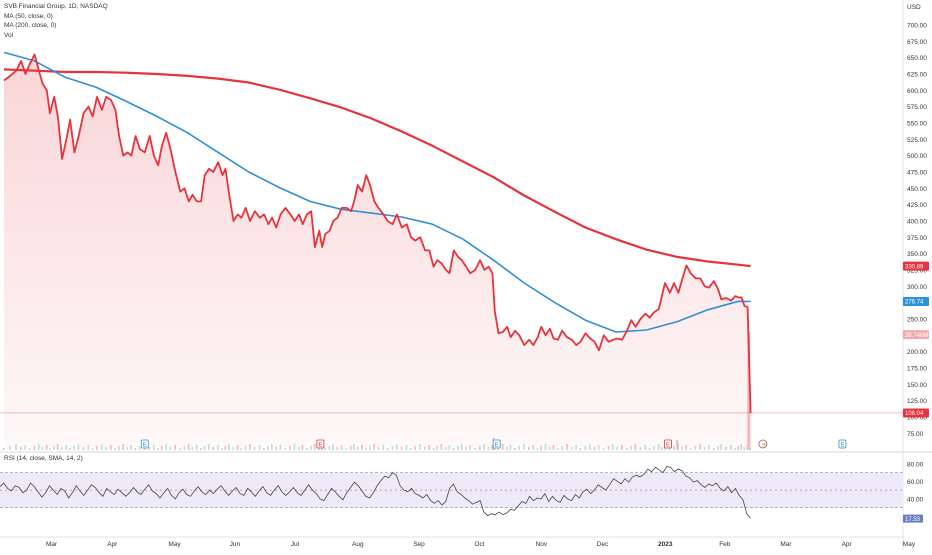  What do you see at coordinates (9, 35) in the screenshot?
I see `volume-legend: Vol` at bounding box center [9, 35].